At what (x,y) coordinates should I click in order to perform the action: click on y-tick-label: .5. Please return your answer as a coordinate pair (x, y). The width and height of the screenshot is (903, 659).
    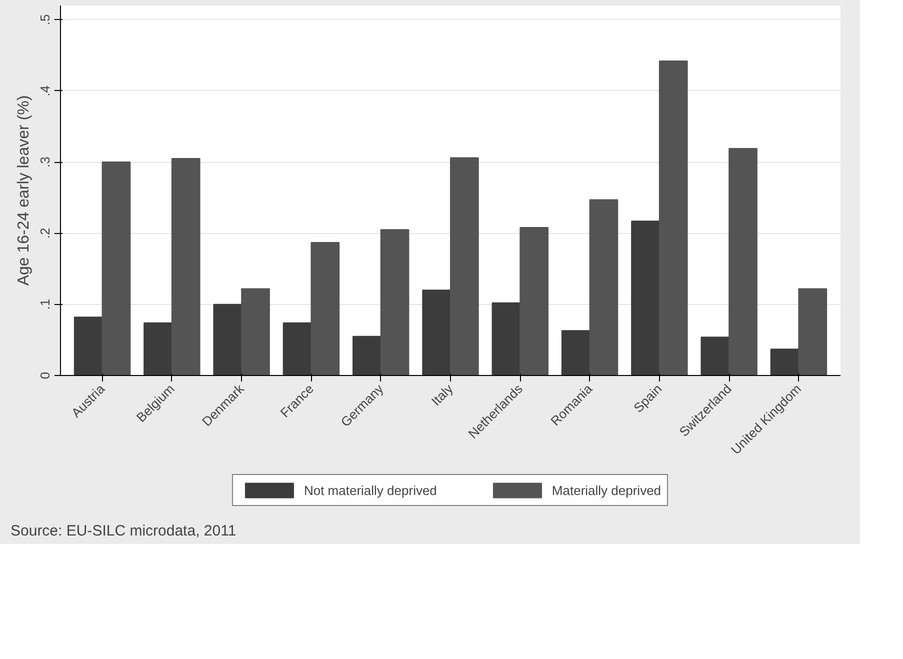
    Looking at the image, I should click on (45, 20).